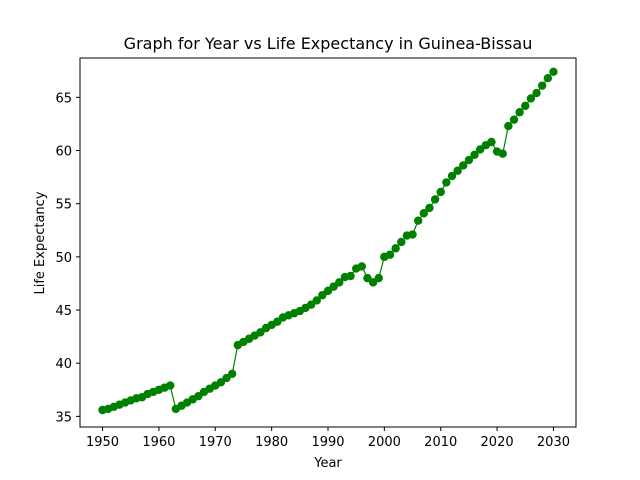  I want to click on x-axis: 1950 1960 1970 1980 1990 2000 2010 2020 2030, so click(328, 438).